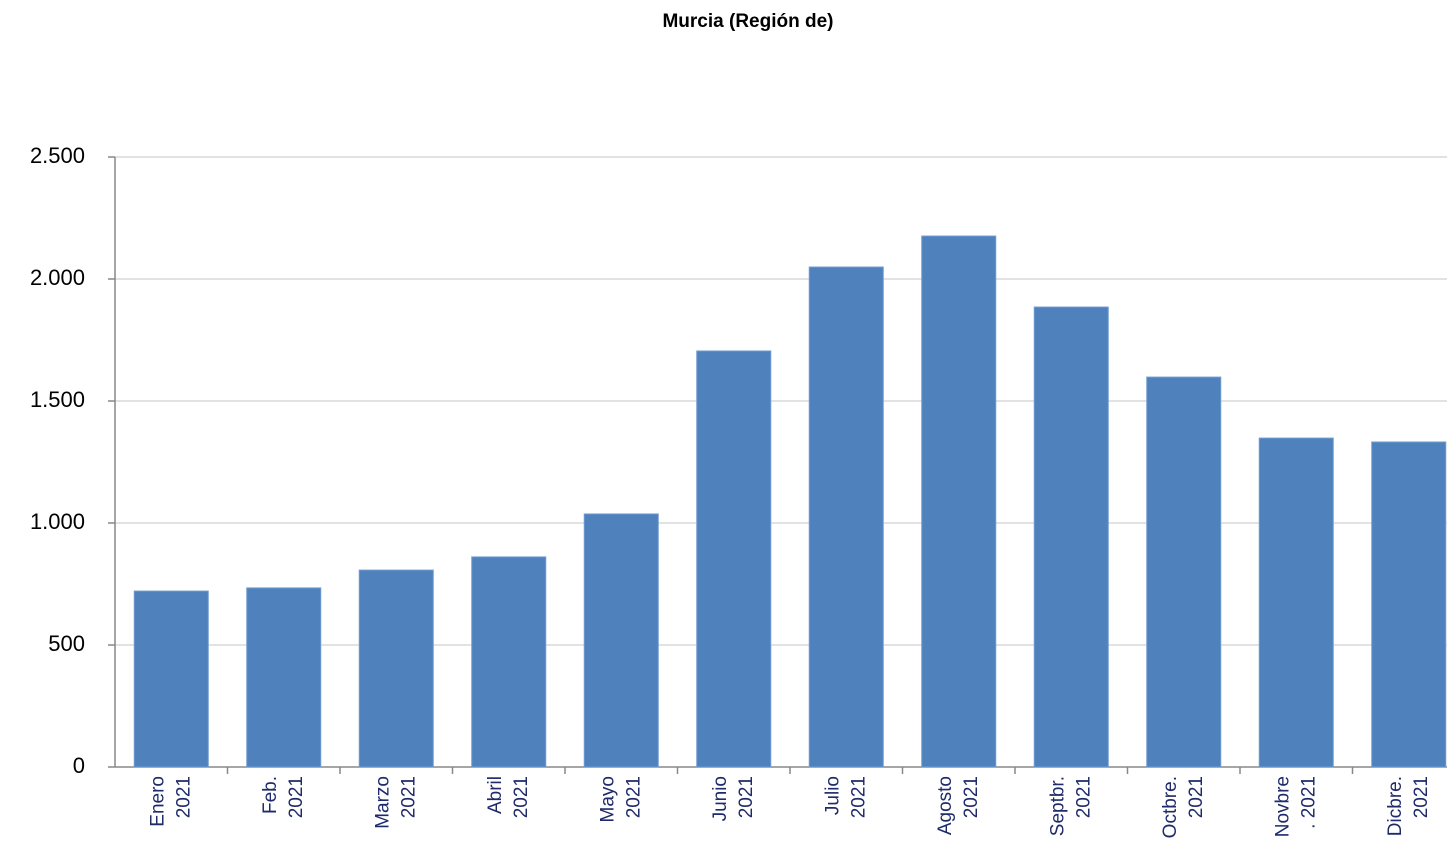  What do you see at coordinates (1170, 807) in the screenshot?
I see `x-tick-label: Octbre.` at bounding box center [1170, 807].